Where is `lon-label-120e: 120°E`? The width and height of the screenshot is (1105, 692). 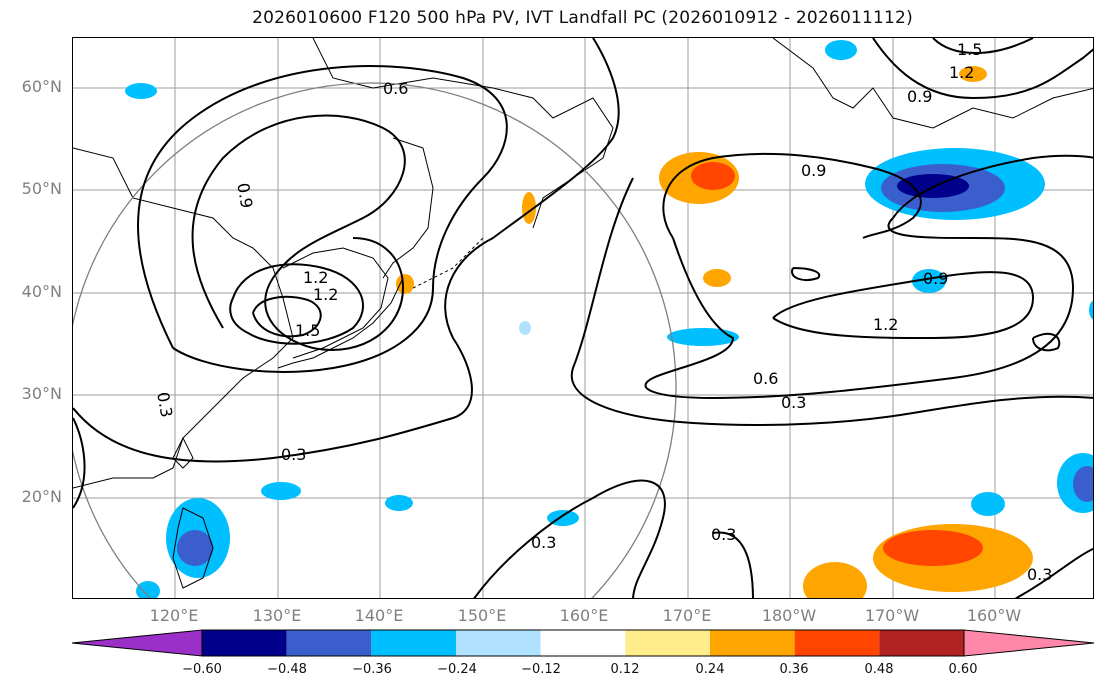 lon-label-120e: 120°E is located at coordinates (174, 615).